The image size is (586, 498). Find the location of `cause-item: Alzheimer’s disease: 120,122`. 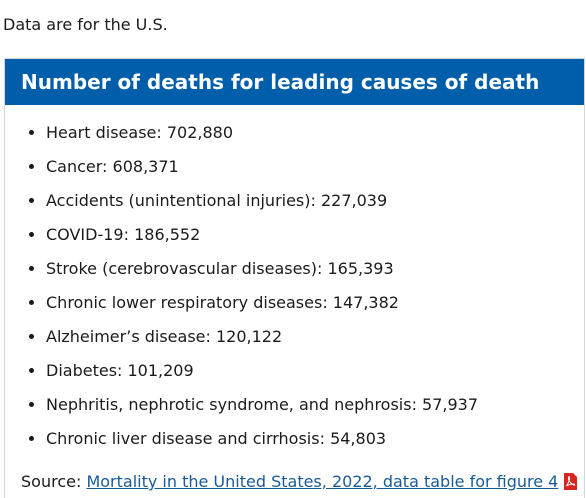

cause-item: Alzheimer’s disease: 120,122 is located at coordinates (262, 337).